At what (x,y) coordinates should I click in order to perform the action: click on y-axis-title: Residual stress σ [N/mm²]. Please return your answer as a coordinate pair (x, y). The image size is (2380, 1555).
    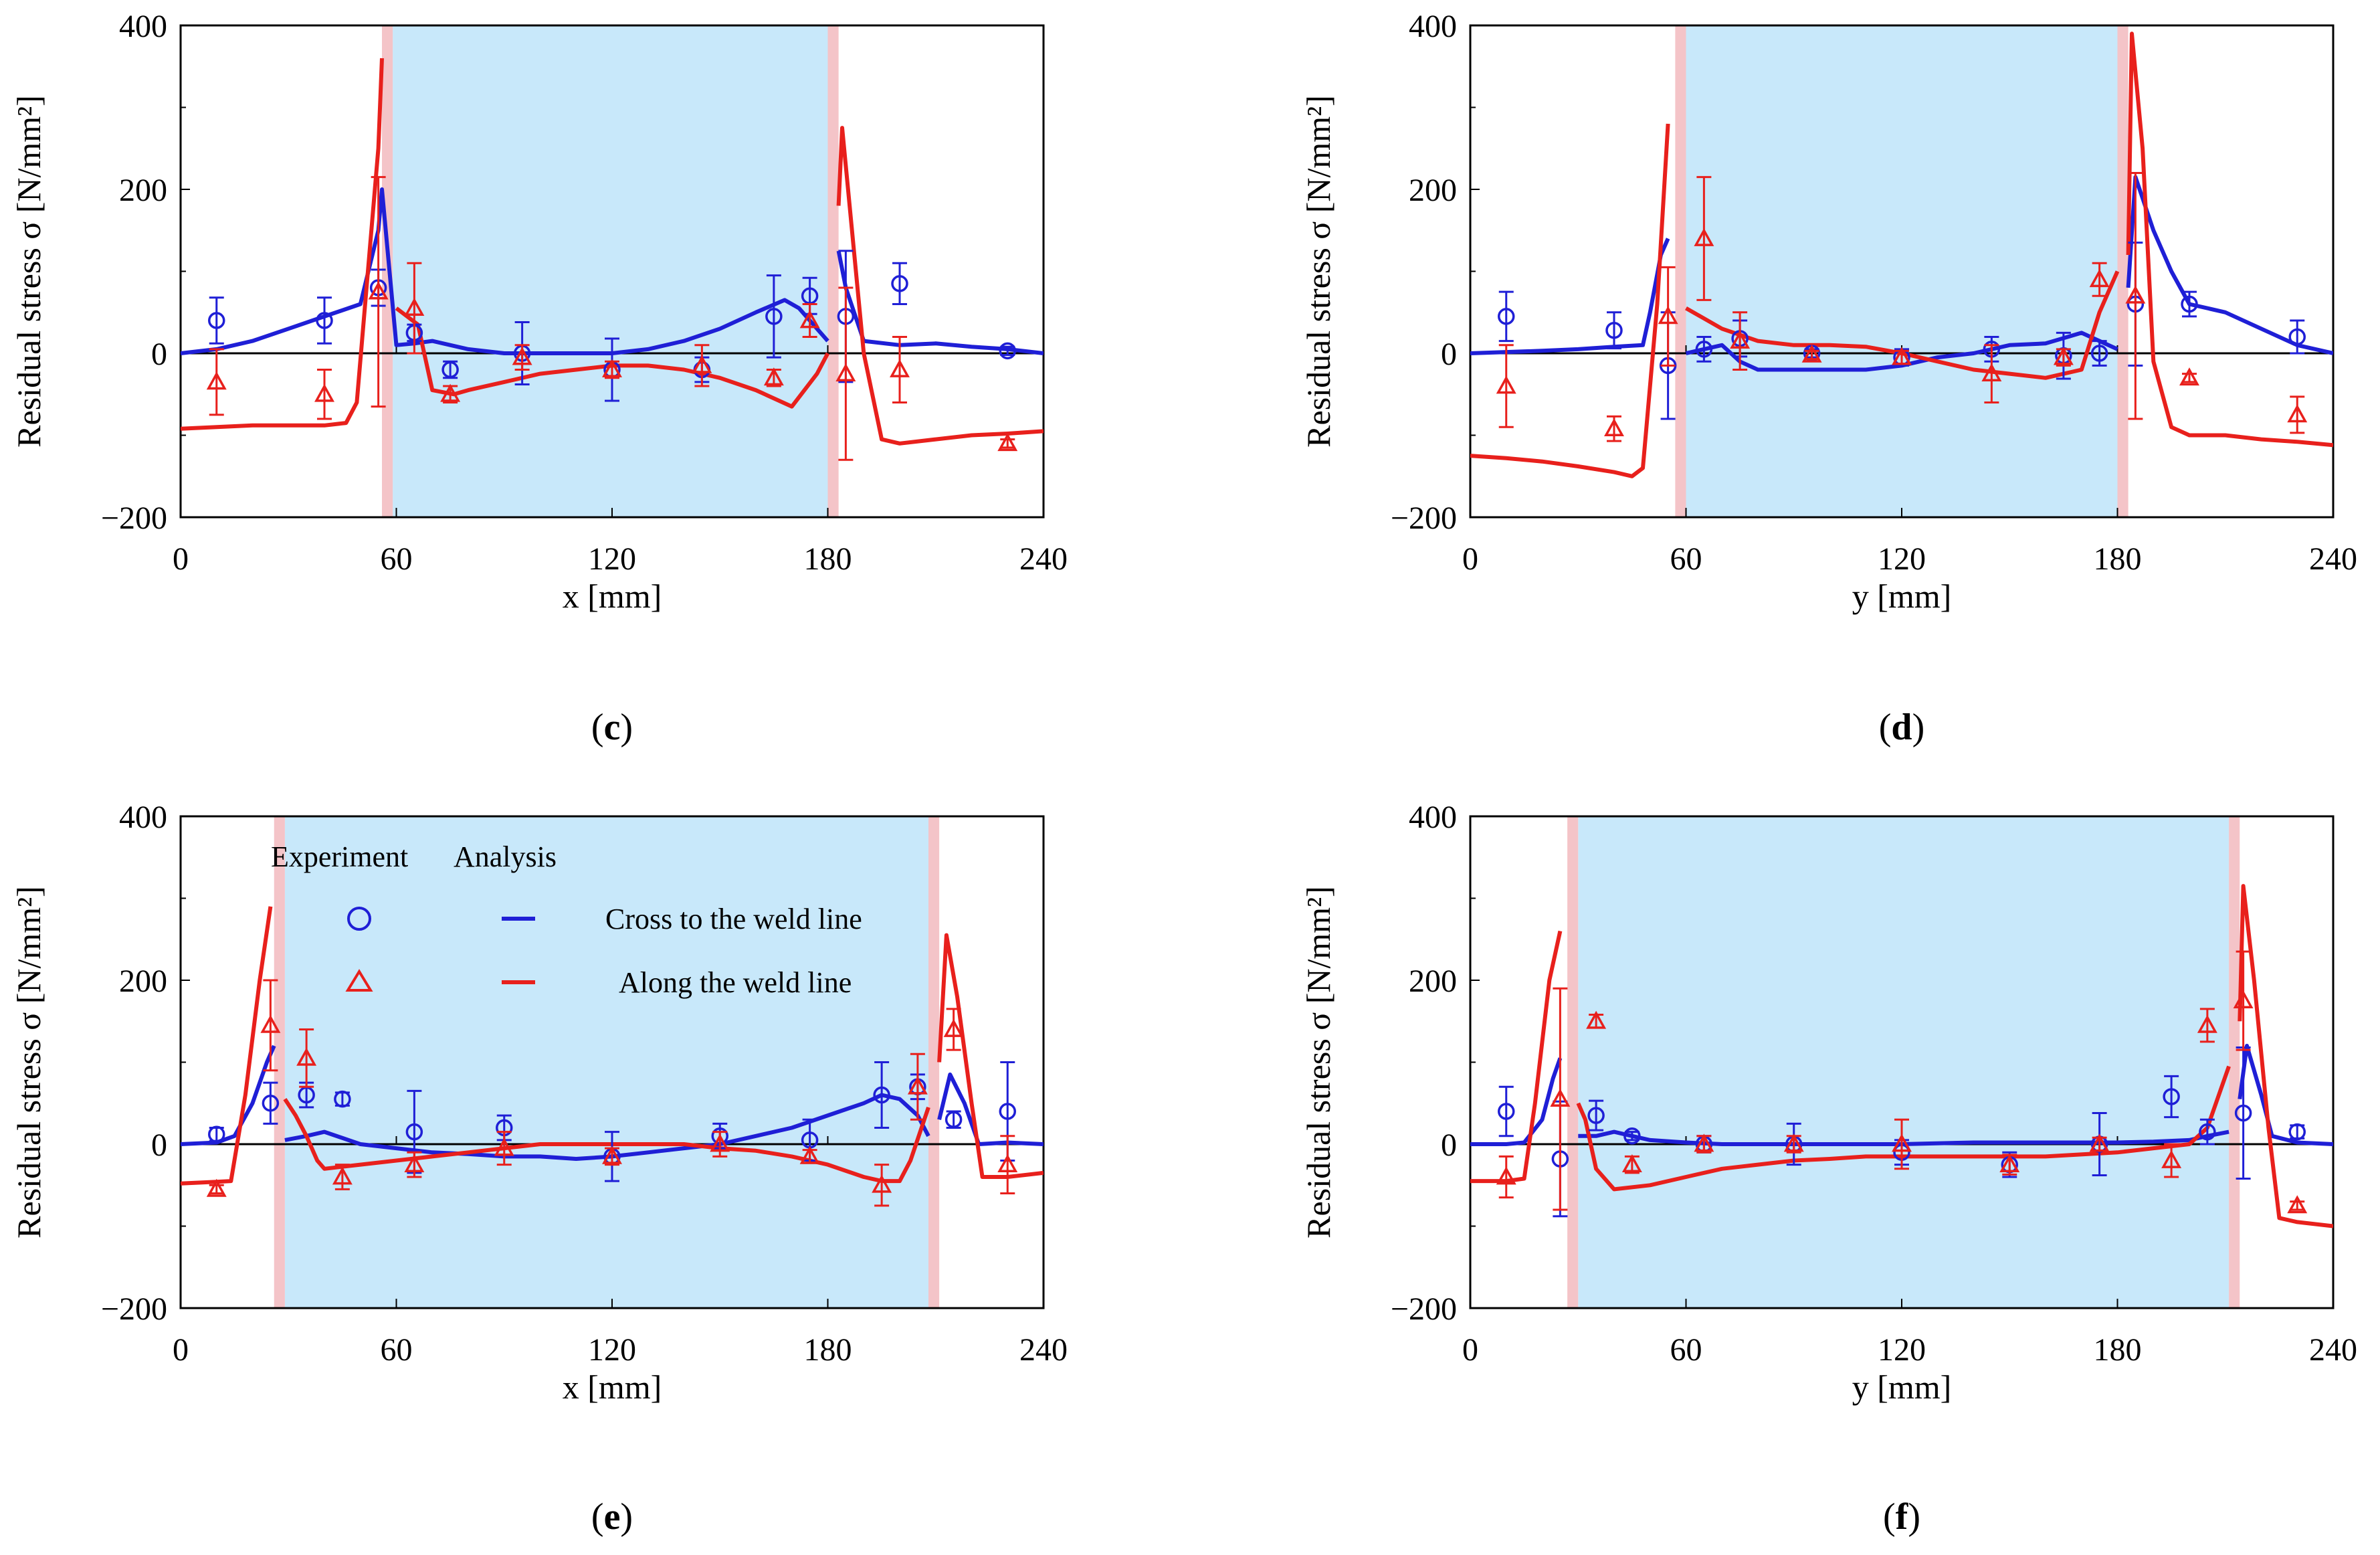
    Looking at the image, I should click on (1318, 1062).